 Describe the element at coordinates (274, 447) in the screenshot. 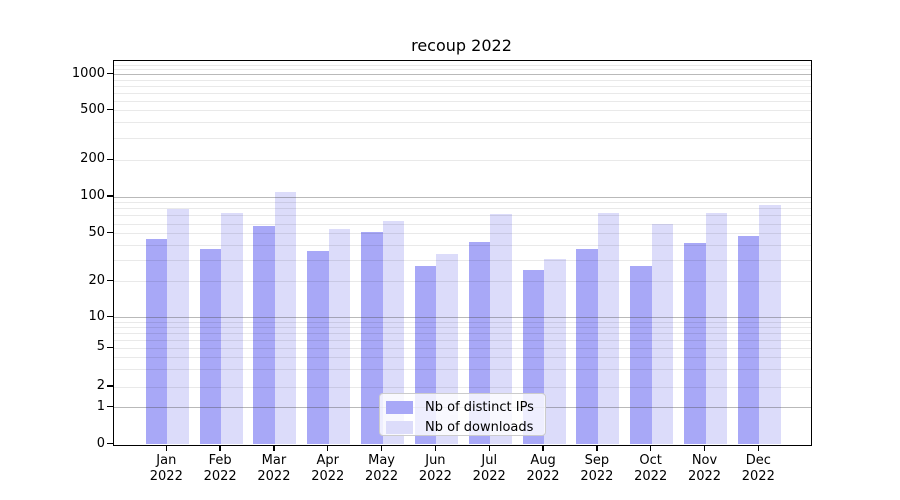

I see `x-tick-mar` at that location.